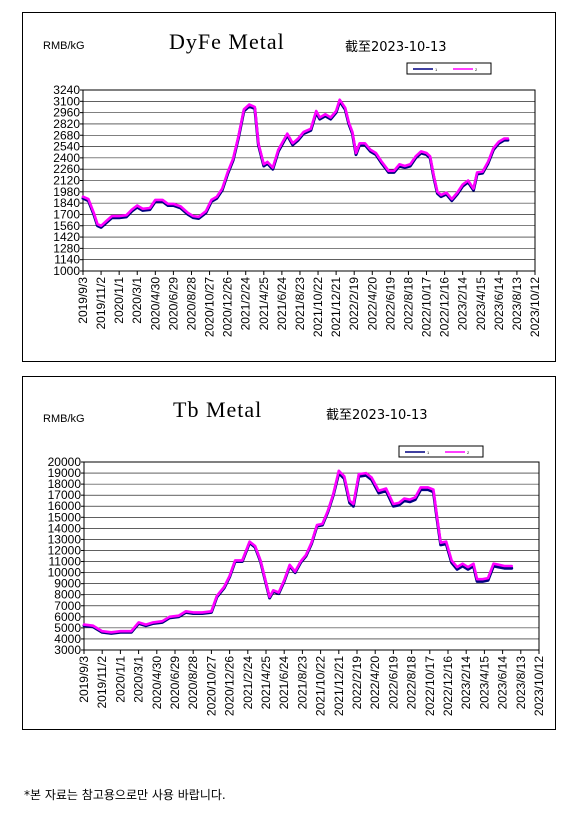 Image resolution: width=575 pixels, height=818 pixels. What do you see at coordinates (64, 419) in the screenshot?
I see `tb-unit-label: RMB/kG` at bounding box center [64, 419].